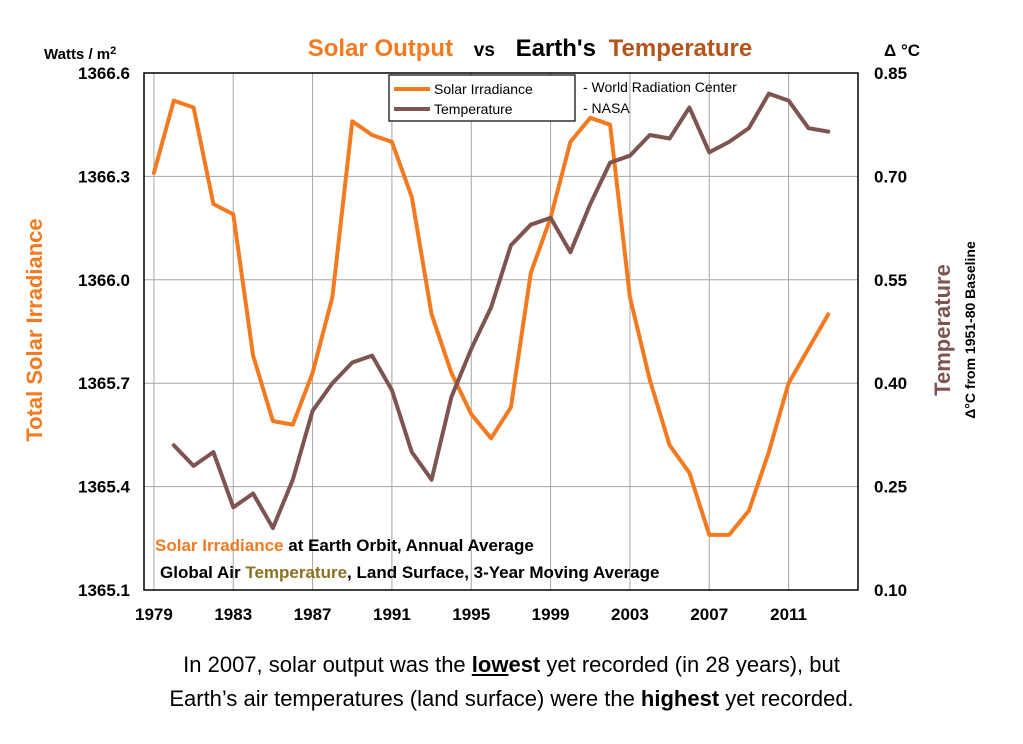 This screenshot has width=1023, height=744. I want to click on left-tick-label: 1365.1, so click(104, 590).